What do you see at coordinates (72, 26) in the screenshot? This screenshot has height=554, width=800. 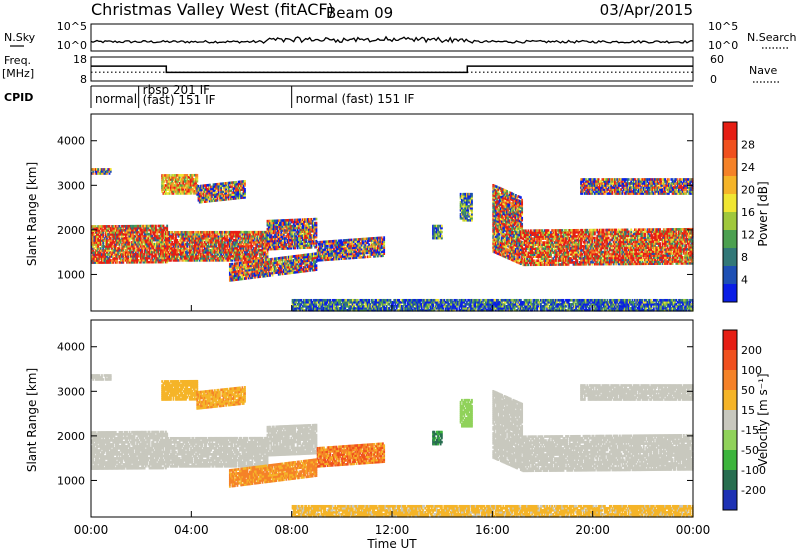 I see `count-tick-top-left: 10^5` at bounding box center [72, 26].